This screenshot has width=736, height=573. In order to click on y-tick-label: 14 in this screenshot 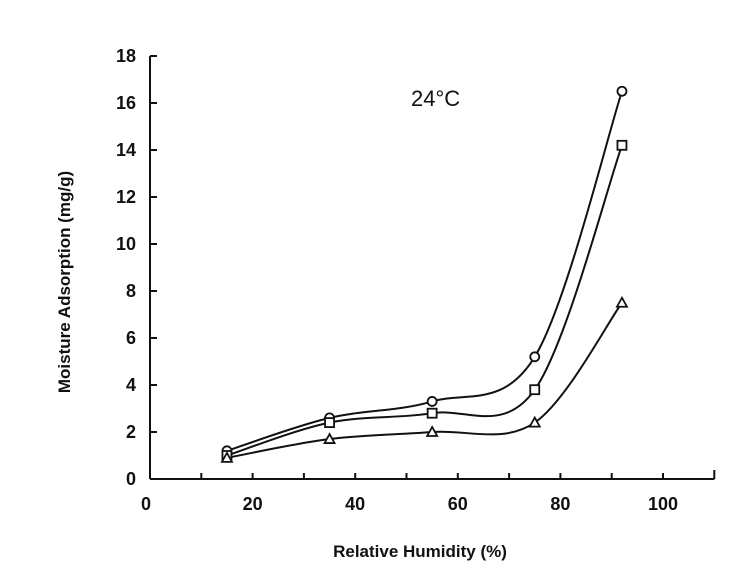, I will do `click(126, 150)`.